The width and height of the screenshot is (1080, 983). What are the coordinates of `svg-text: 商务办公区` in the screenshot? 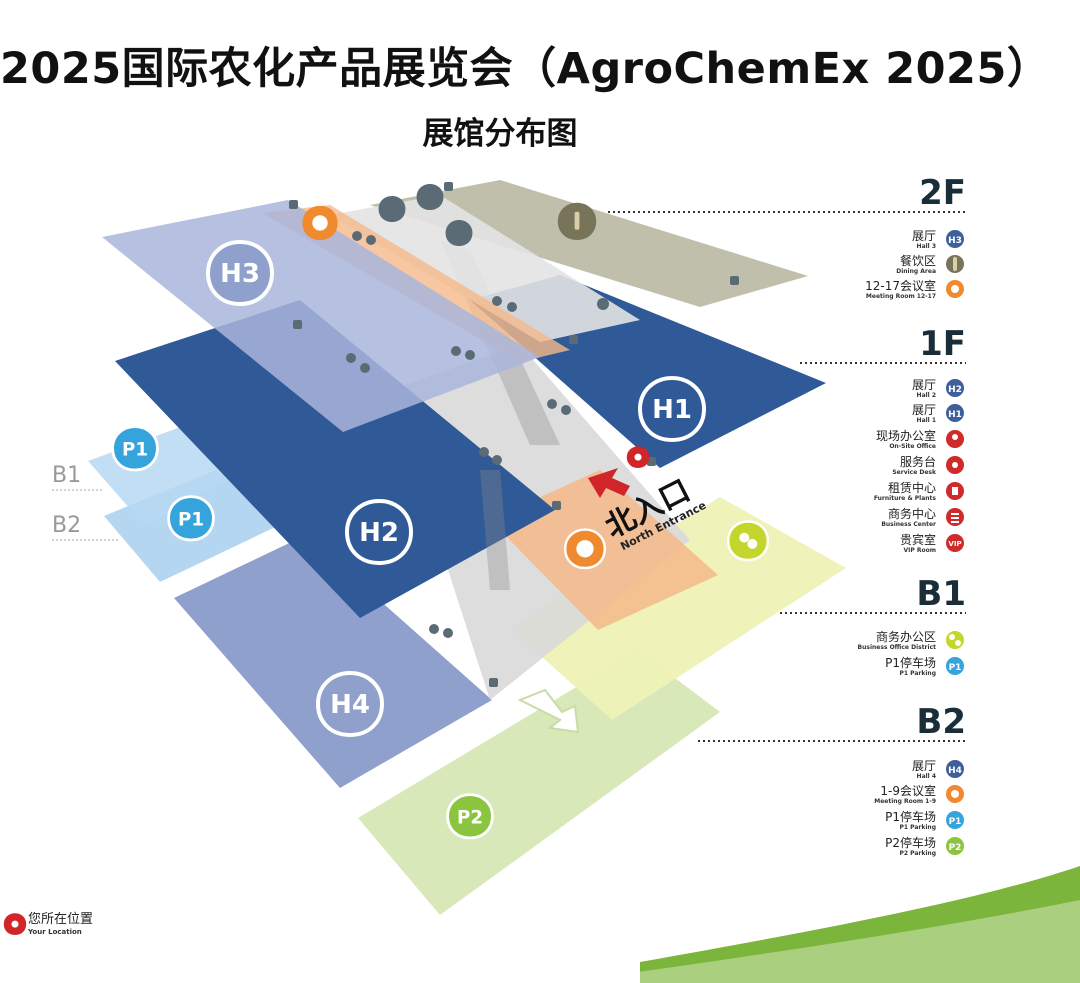 It's located at (906, 636).